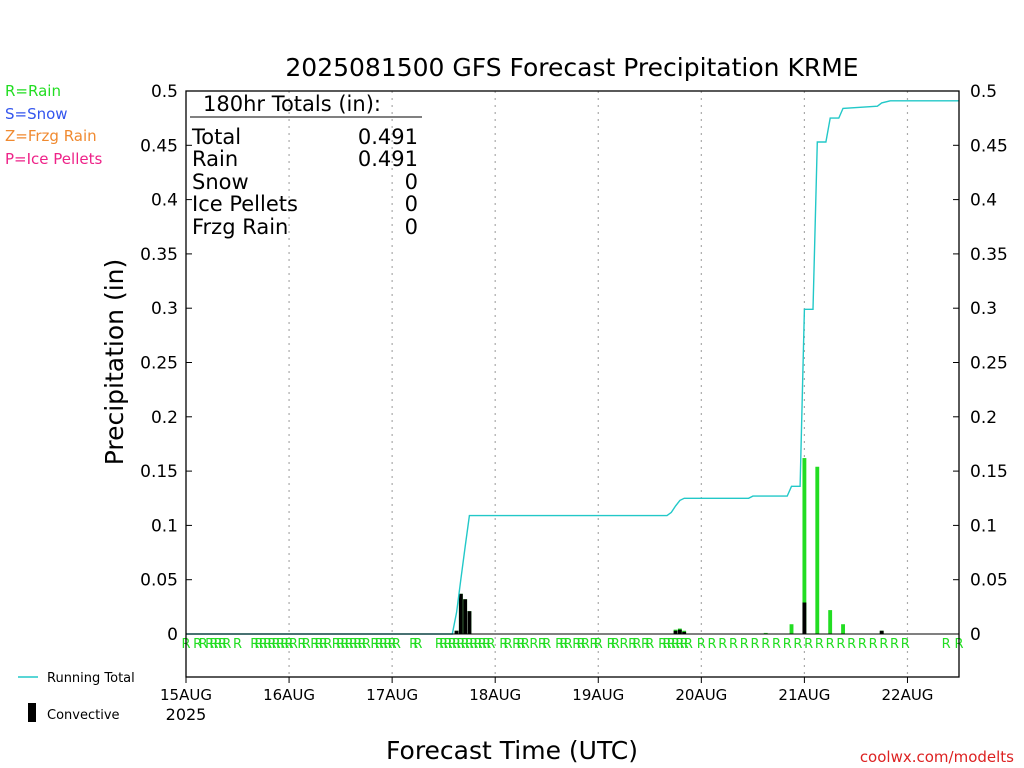 The image size is (1024, 768). Describe the element at coordinates (989, 364) in the screenshot. I see `y-tick-label-right: 0.25` at that location.